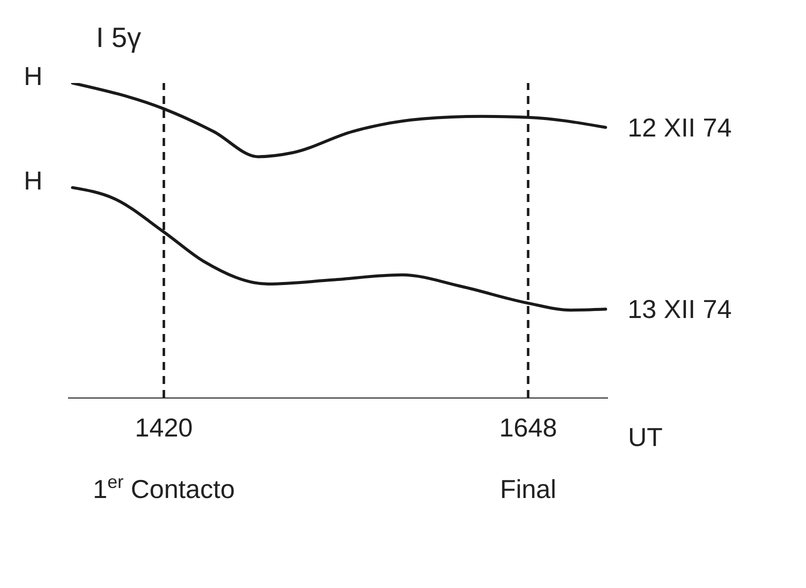  Describe the element at coordinates (528, 489) in the screenshot. I see `text: Final` at that location.